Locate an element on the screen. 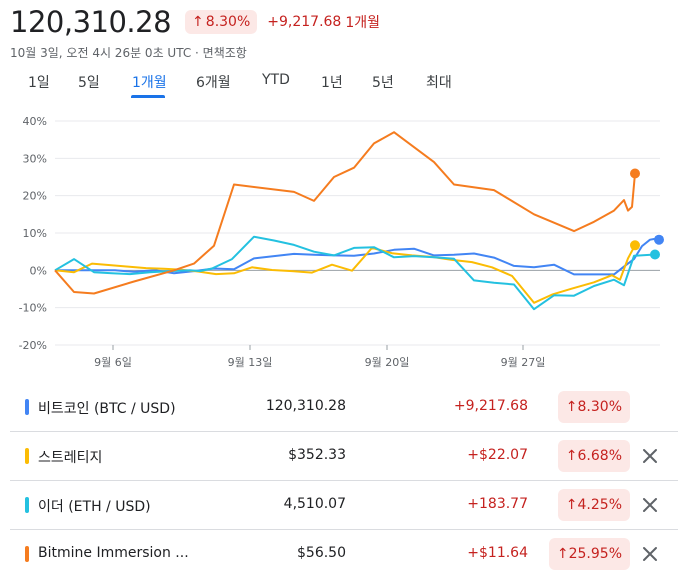 This screenshot has height=580, width=688. y-tick-label: -20% is located at coordinates (33, 345).